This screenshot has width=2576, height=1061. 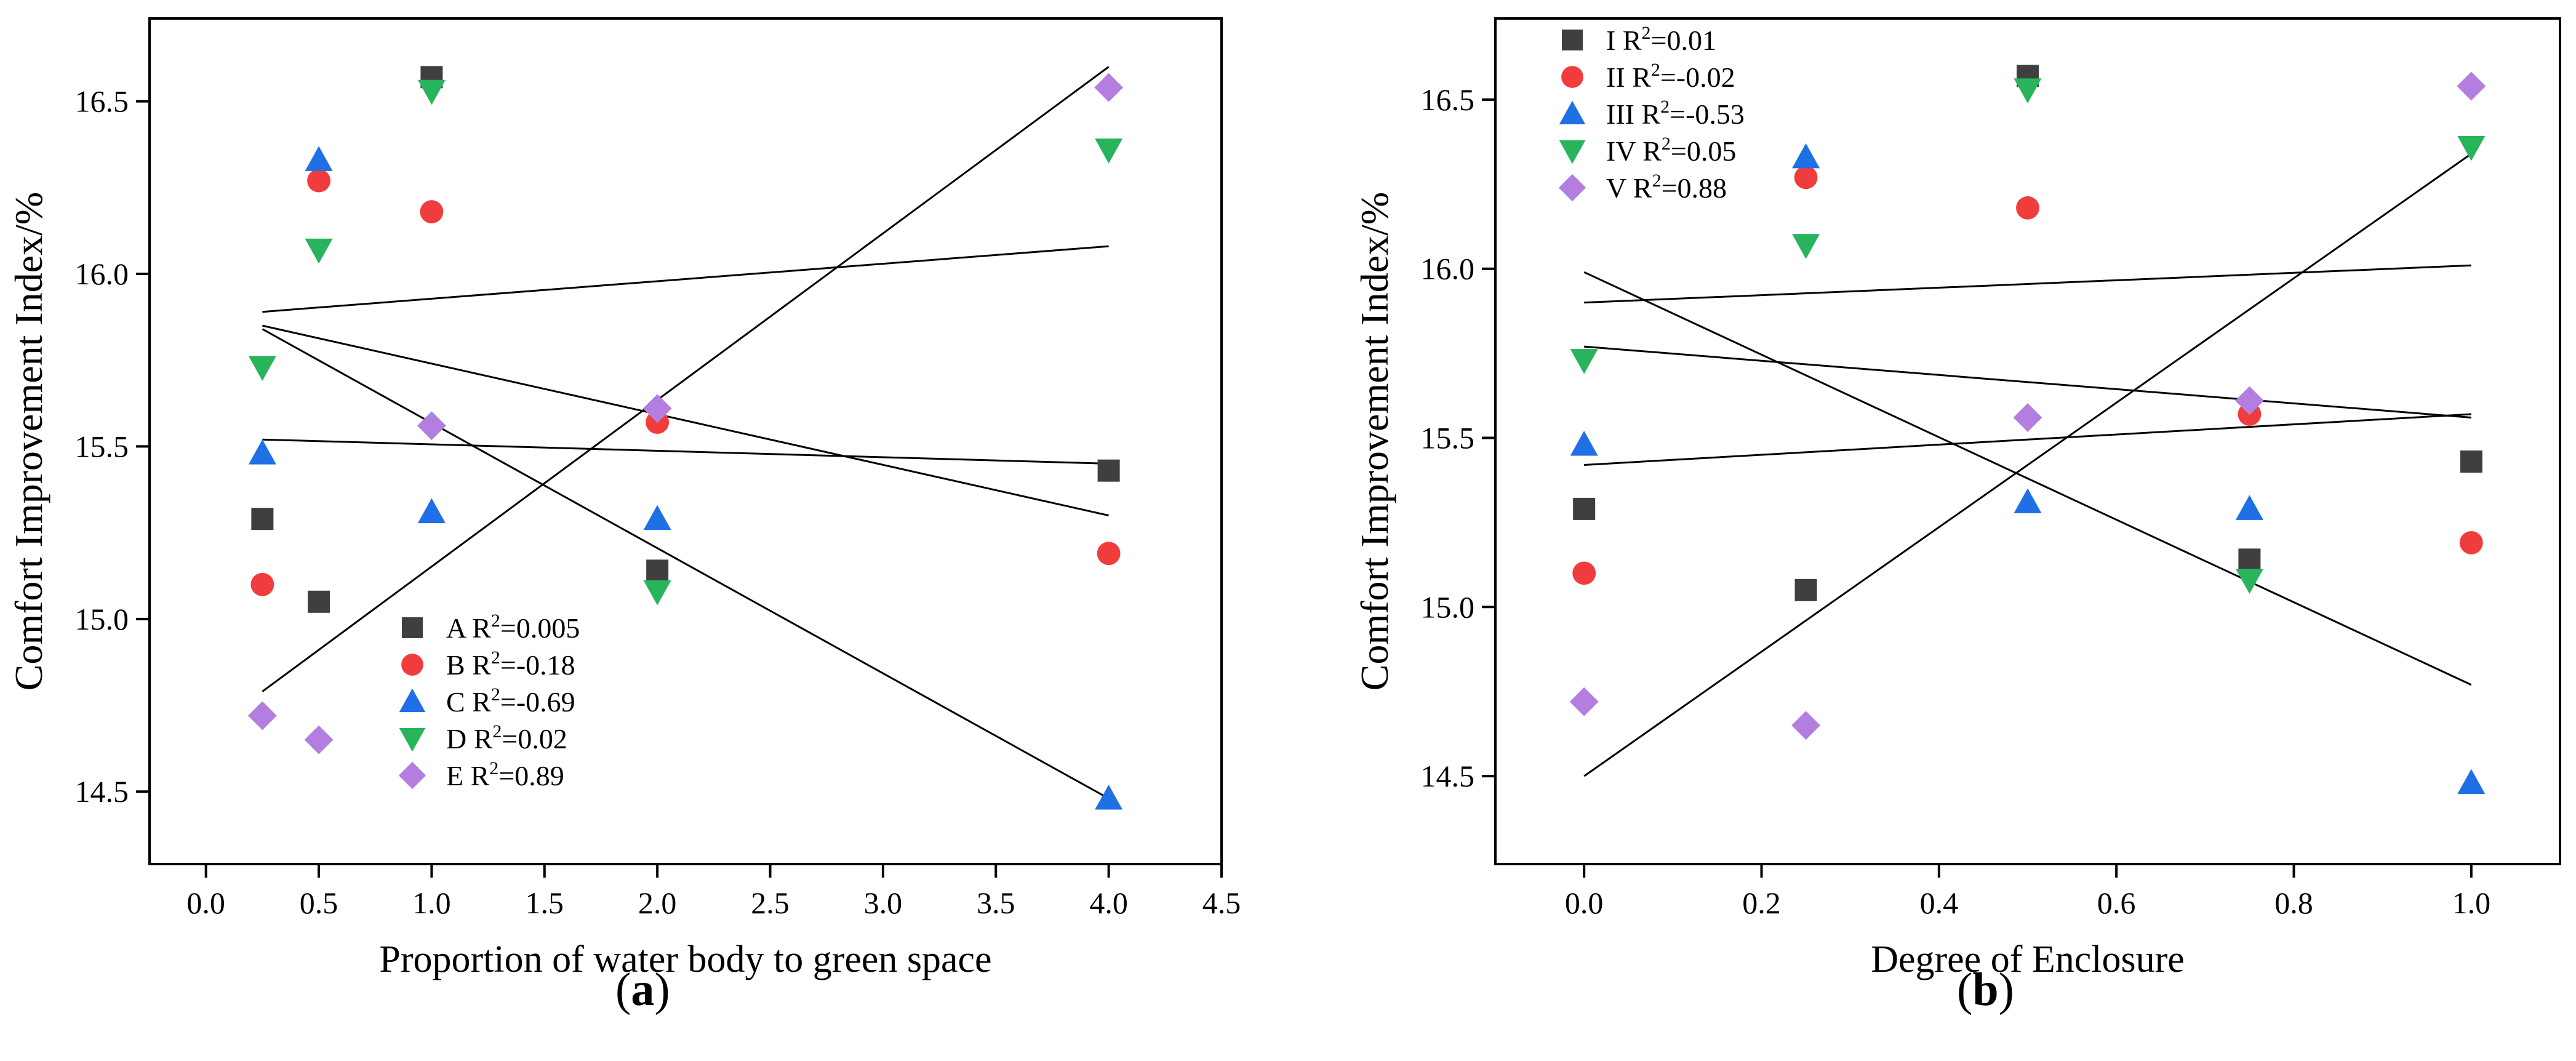 I want to click on x-tick-label: 2.0, so click(x=657, y=903).